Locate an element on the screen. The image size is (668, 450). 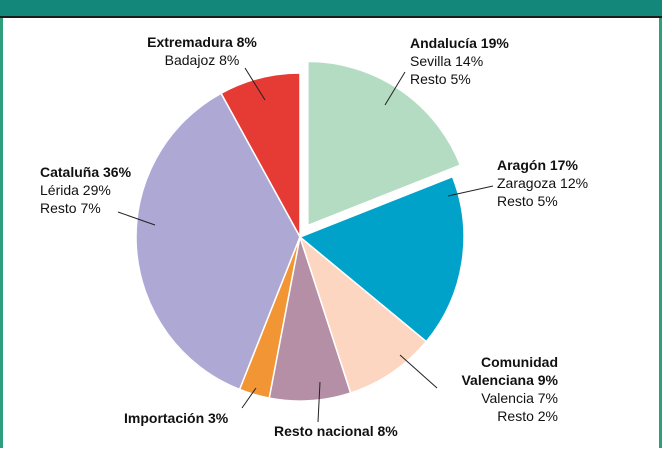
value-label: 17% is located at coordinates (563, 165).